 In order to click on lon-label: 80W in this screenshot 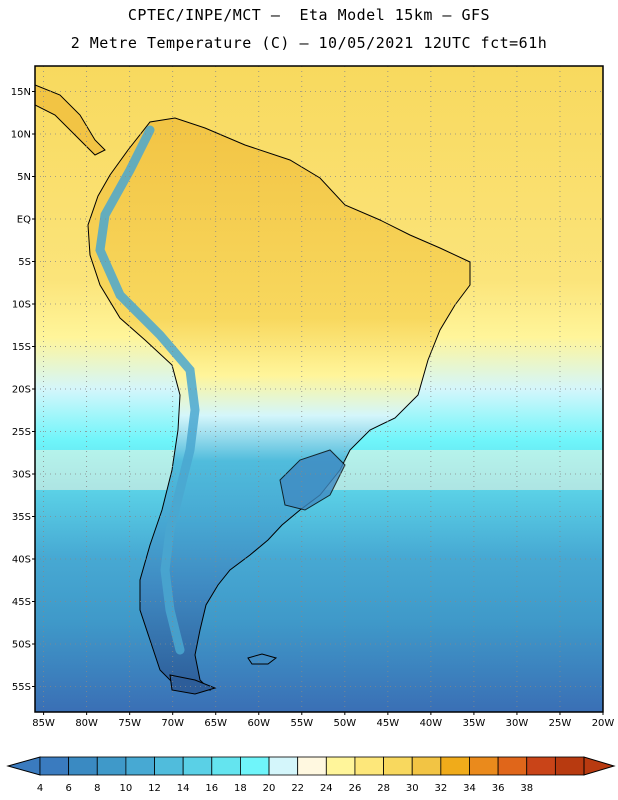, I will do `click(86, 723)`.